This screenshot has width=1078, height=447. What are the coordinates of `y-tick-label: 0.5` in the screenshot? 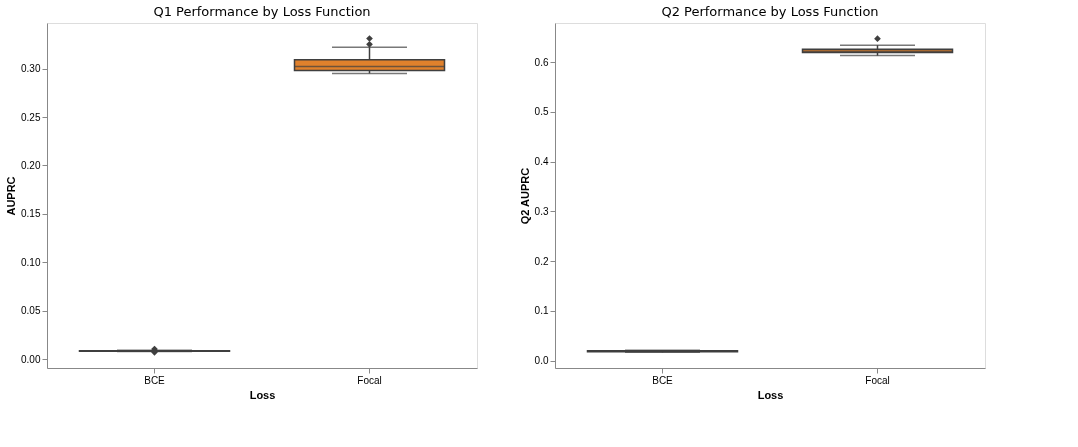 It's located at (541, 112).